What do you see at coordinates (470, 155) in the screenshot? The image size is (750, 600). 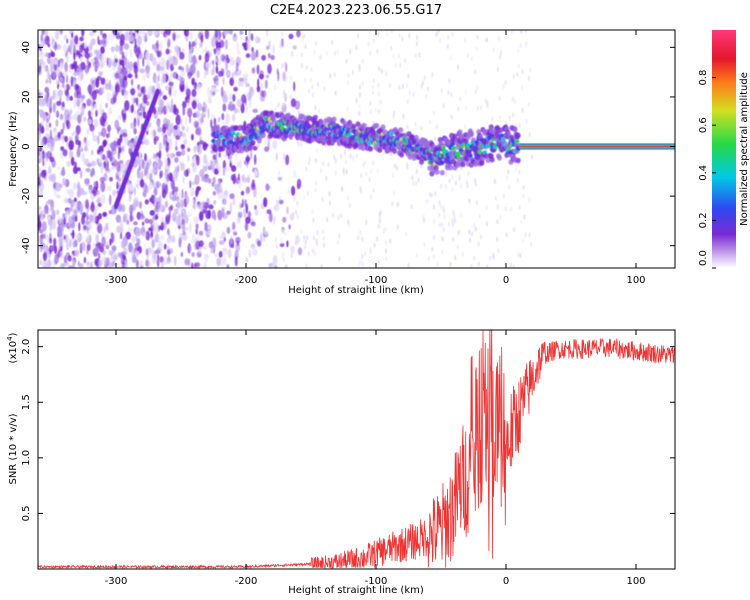 I see `track-cell` at bounding box center [470, 155].